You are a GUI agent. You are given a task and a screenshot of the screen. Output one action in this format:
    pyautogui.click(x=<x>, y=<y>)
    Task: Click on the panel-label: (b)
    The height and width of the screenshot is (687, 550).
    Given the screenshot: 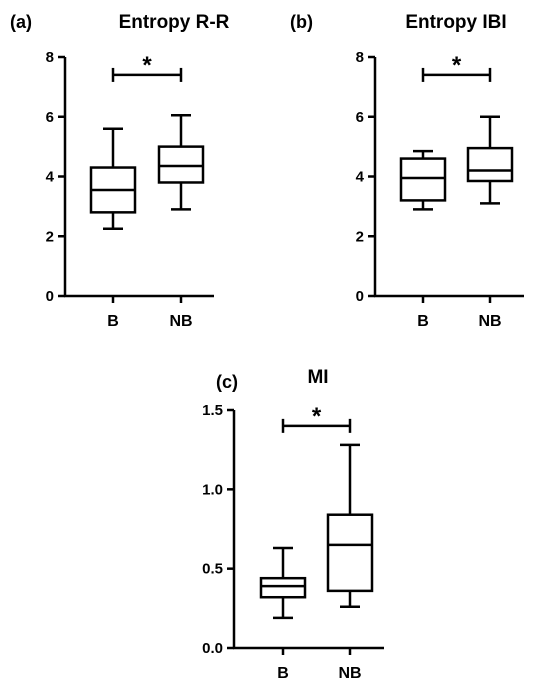 What is the action you would take?
    pyautogui.click(x=301, y=22)
    